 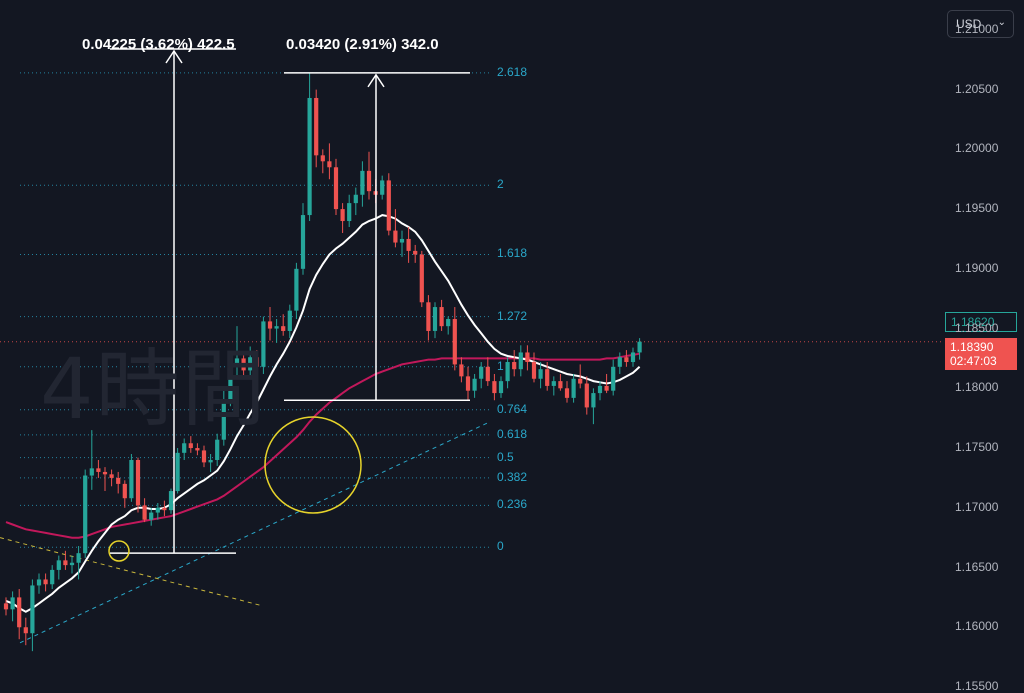 What do you see at coordinates (512, 315) in the screenshot?
I see `fib-level-label: 1.272` at bounding box center [512, 315].